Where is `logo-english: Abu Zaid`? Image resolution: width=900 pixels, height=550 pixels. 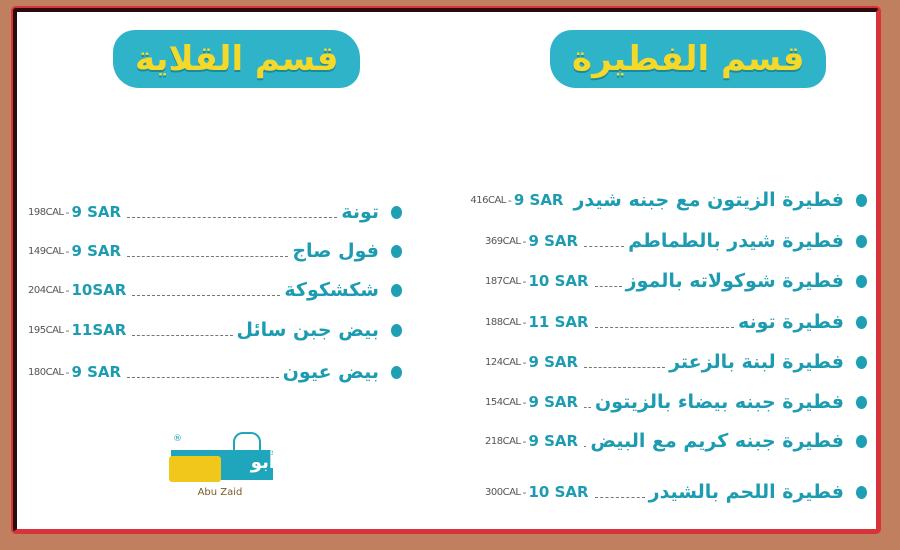 logo-english: Abu Zaid is located at coordinates (220, 492).